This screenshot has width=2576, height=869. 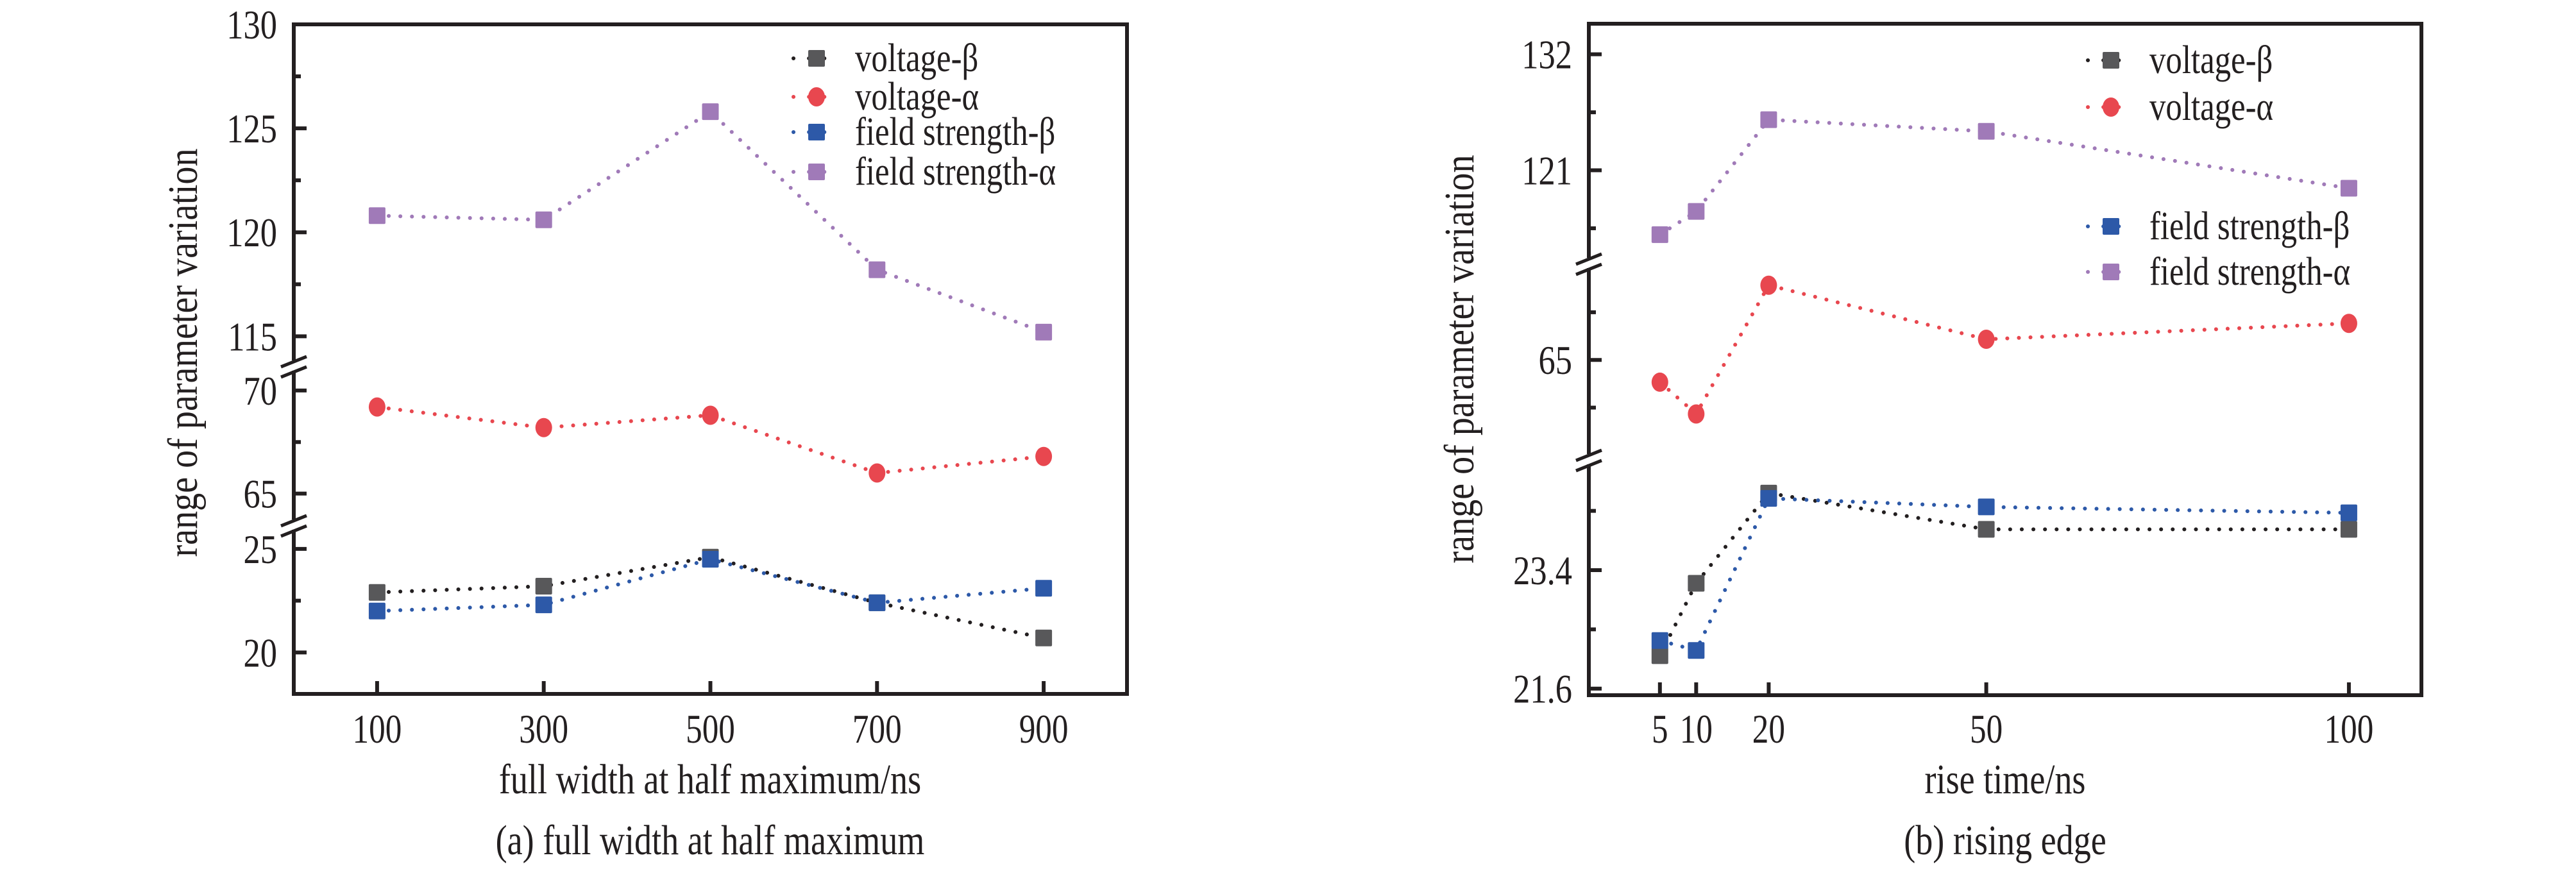 What do you see at coordinates (1986, 729) in the screenshot?
I see `x-tick-label: 50` at bounding box center [1986, 729].